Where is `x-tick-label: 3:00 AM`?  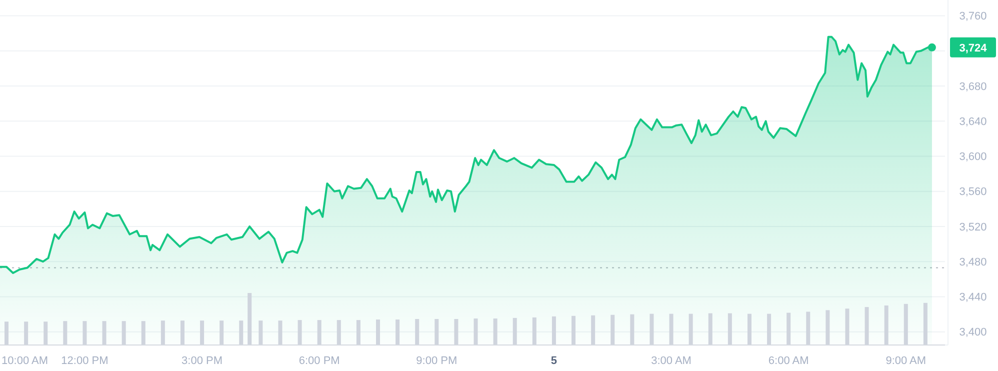
x-tick-label: 3:00 AM is located at coordinates (671, 360).